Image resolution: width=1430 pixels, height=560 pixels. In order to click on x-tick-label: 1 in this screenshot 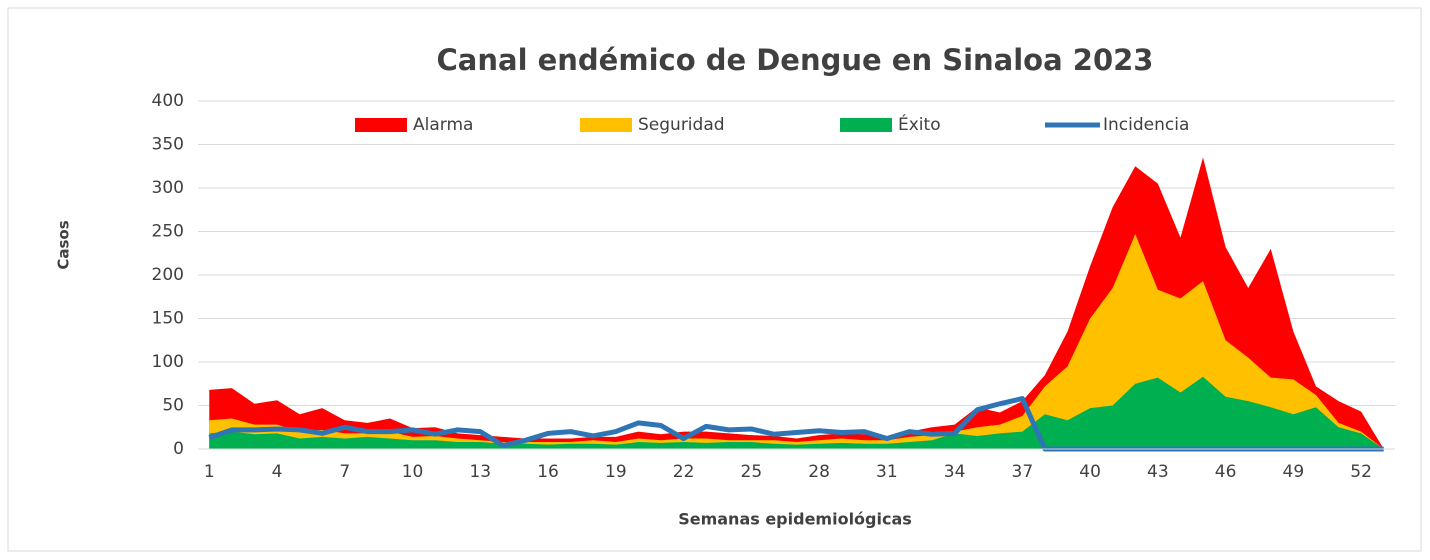, I will do `click(209, 472)`.